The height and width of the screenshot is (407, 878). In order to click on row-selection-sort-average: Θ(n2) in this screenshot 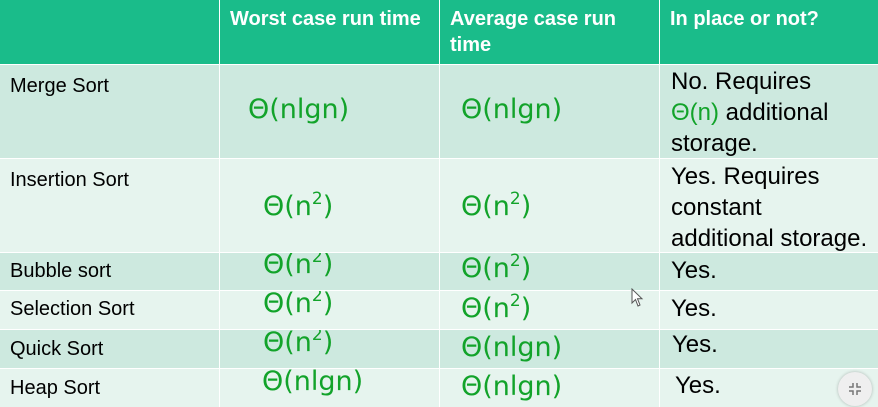, I will do `click(549, 310)`.